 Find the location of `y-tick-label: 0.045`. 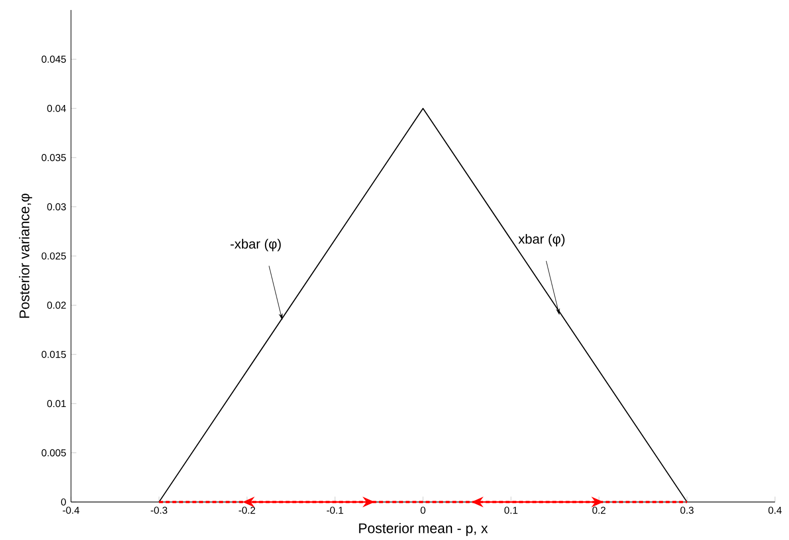

y-tick-label: 0.045 is located at coordinates (54, 59).